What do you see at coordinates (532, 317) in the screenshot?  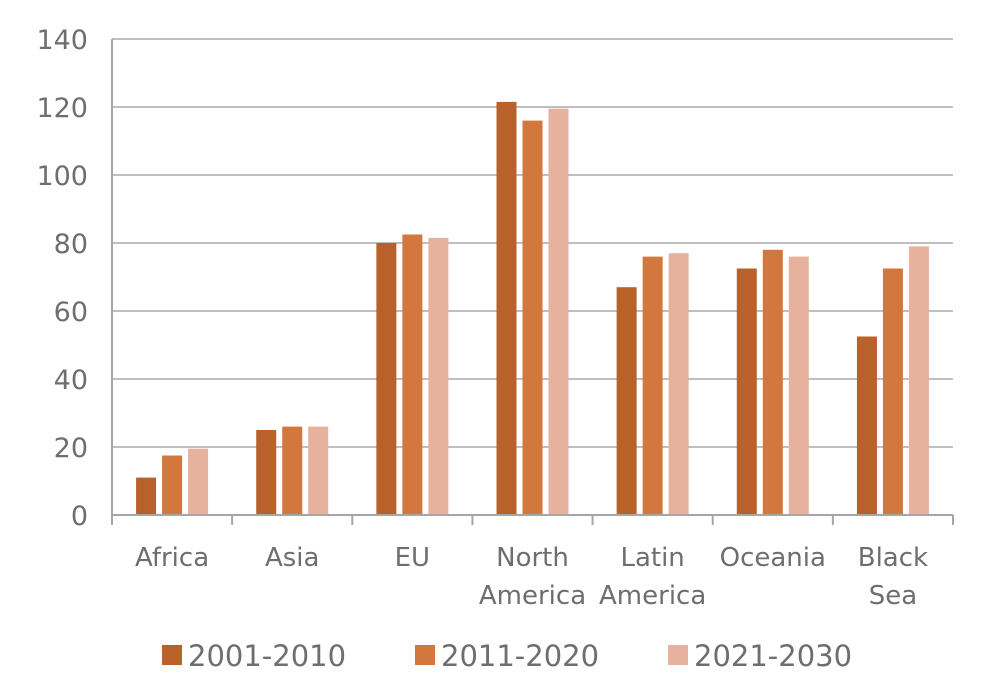 I see `bar-2011-2020-North America` at bounding box center [532, 317].